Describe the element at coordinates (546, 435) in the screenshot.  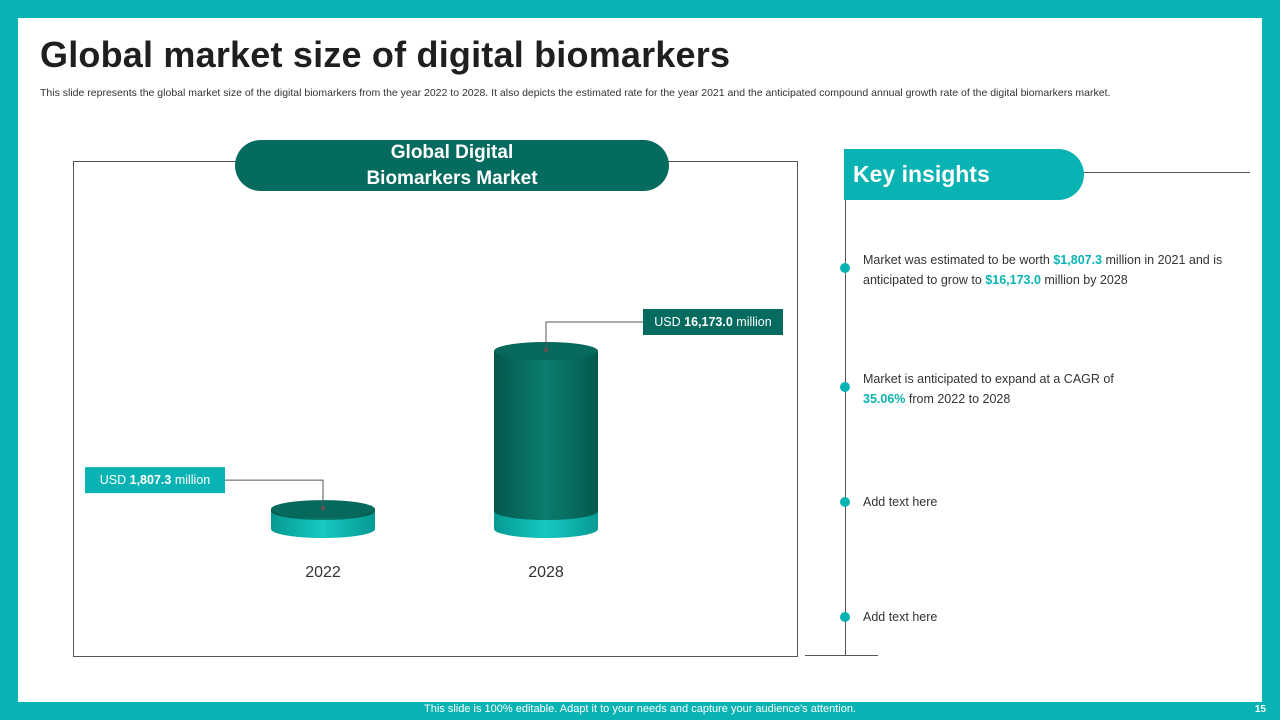
I see `bar-body` at that location.